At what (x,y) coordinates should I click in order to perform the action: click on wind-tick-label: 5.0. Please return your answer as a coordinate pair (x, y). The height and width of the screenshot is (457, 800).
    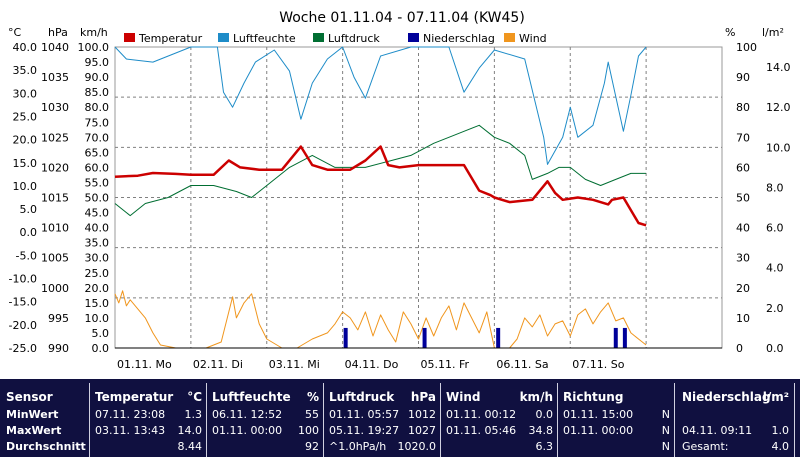
    Looking at the image, I should click on (101, 333).